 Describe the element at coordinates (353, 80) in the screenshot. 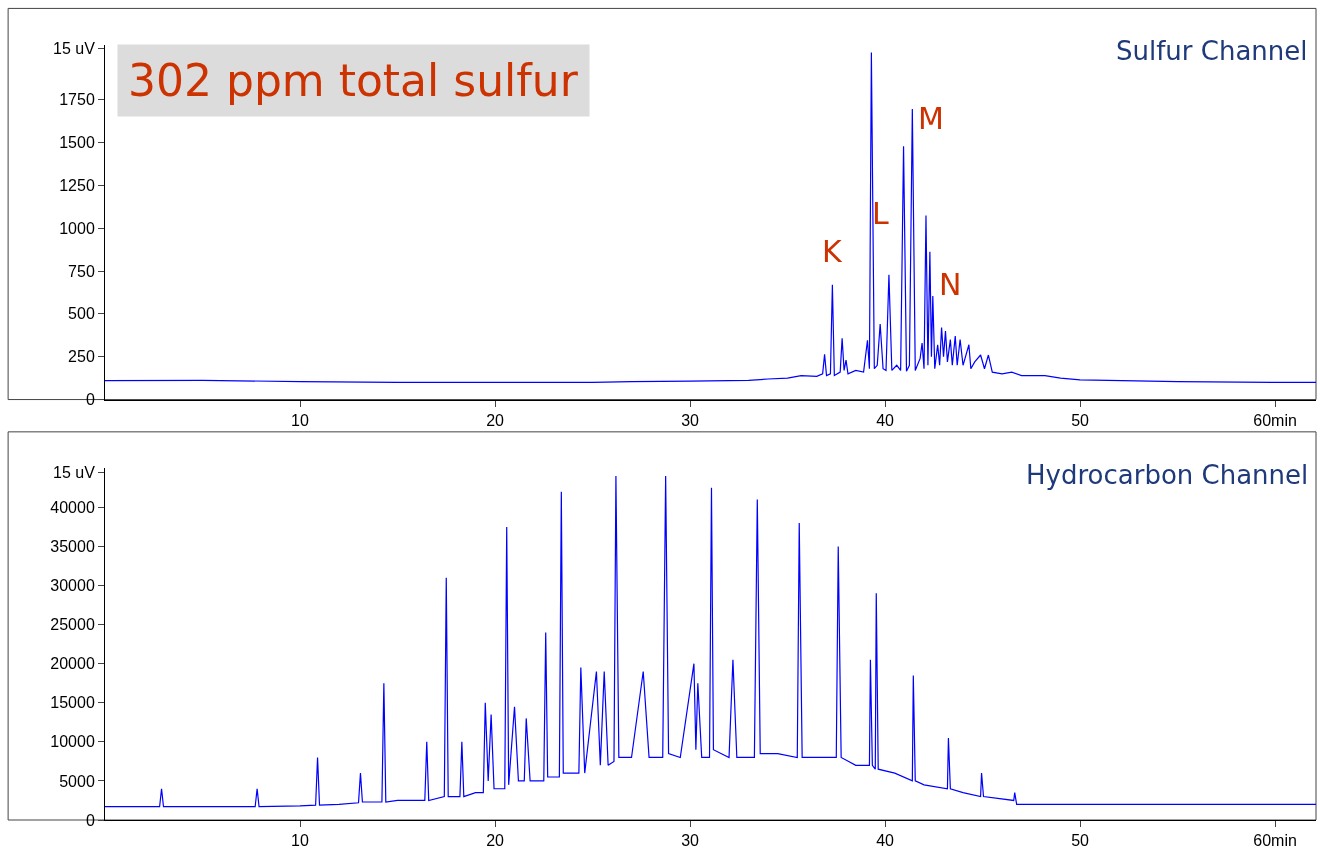

I see `annotation: 302 ppm total sulfur` at that location.